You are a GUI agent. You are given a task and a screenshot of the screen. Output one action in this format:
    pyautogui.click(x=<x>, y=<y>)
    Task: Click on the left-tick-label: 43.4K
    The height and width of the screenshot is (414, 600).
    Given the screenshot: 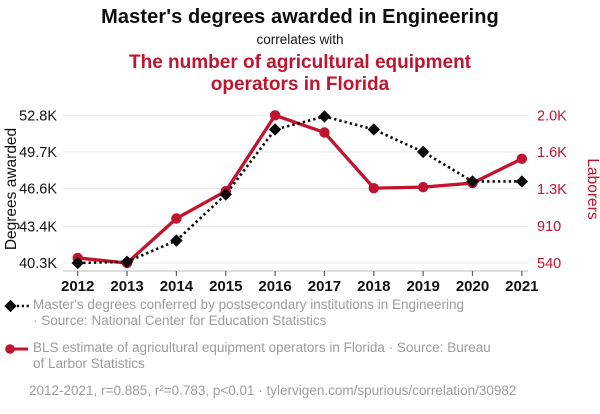 What is the action you would take?
    pyautogui.click(x=38, y=227)
    